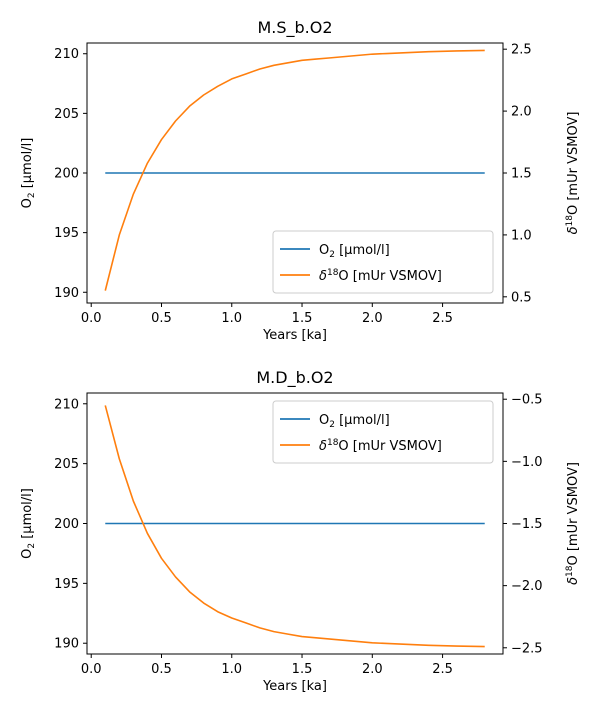 This screenshot has height=724, width=600. Describe the element at coordinates (521, 297) in the screenshot. I see `y-right-tick-label: 0.5` at that location.